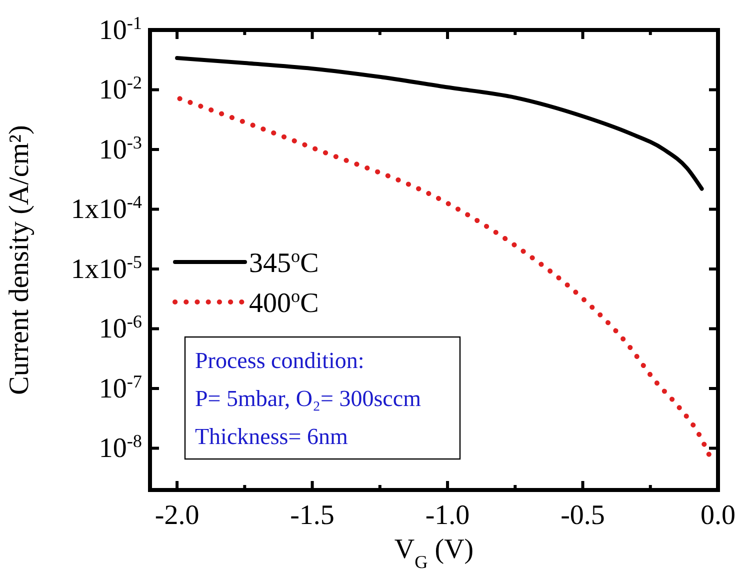 This screenshot has height=581, width=745. What do you see at coordinates (106, 209) in the screenshot?
I see `y-tick-label: 1x10$^{-4}$` at bounding box center [106, 209].